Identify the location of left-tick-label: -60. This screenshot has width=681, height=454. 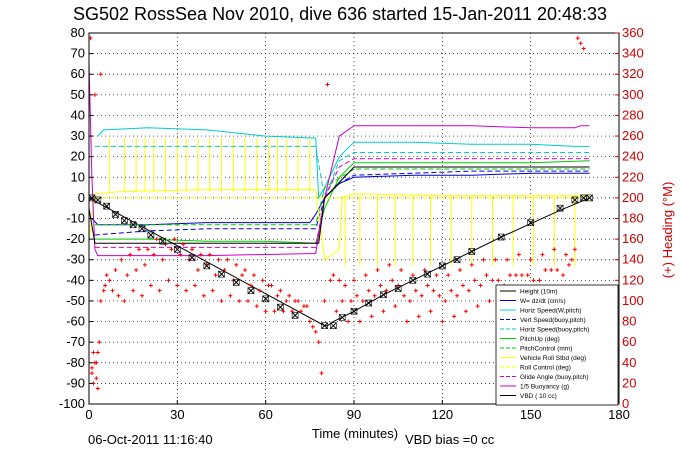
(75, 321).